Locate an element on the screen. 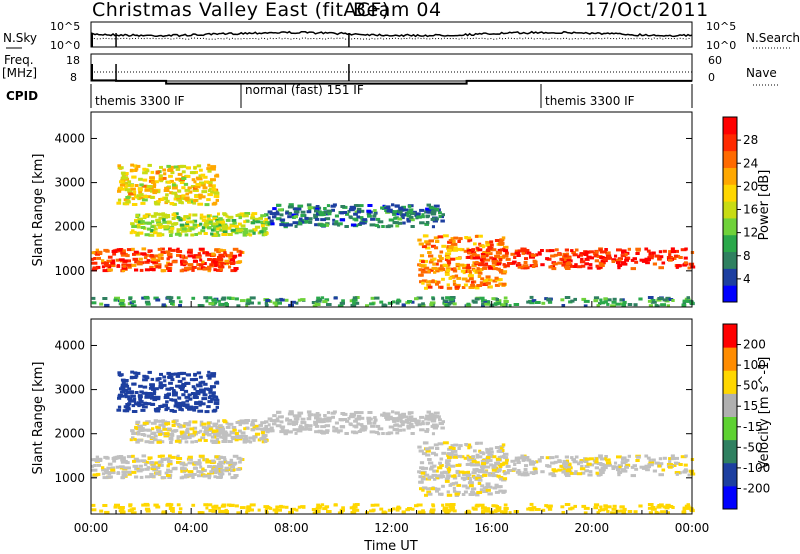 The height and width of the screenshot is (554, 800). x-tick-label-6: 00:00 is located at coordinates (692, 528).